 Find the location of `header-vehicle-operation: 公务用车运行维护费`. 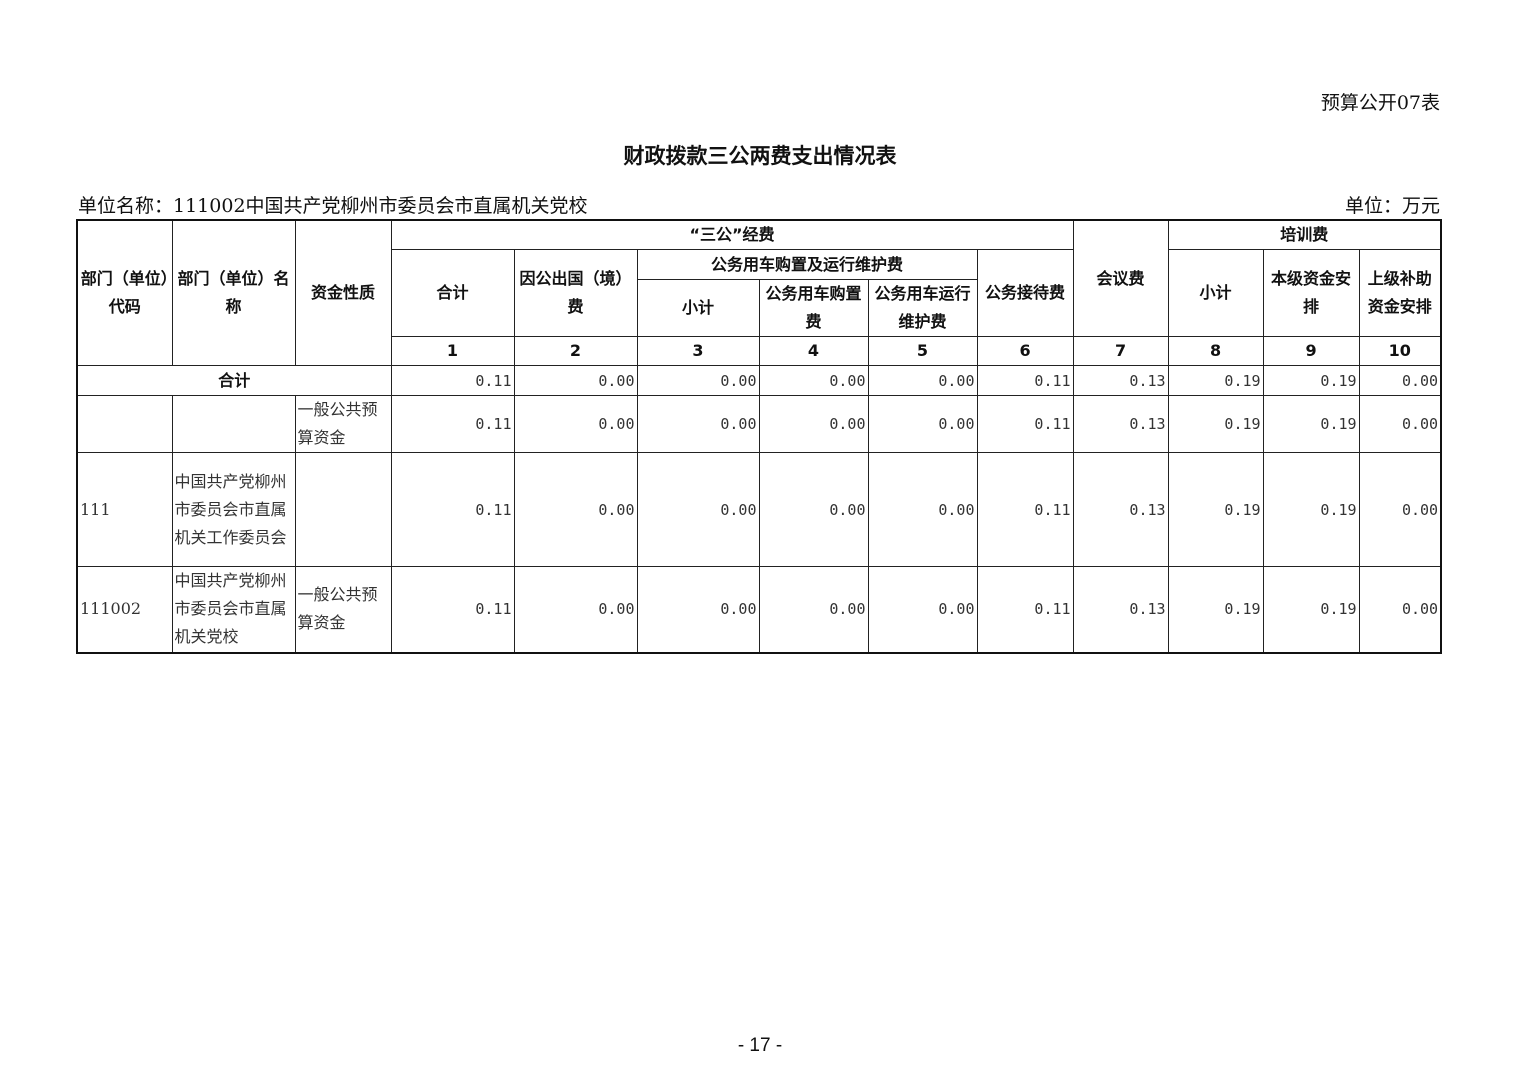

header-vehicle-operation: 公务用车运行维护费 is located at coordinates (922, 308).